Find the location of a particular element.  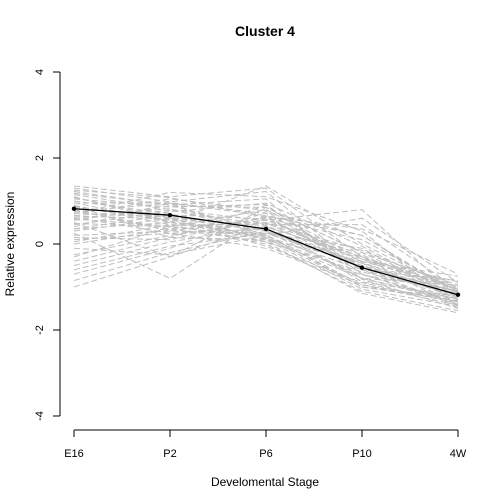

x-axis: E16 P2 P6 P10 4W is located at coordinates (265, 444).